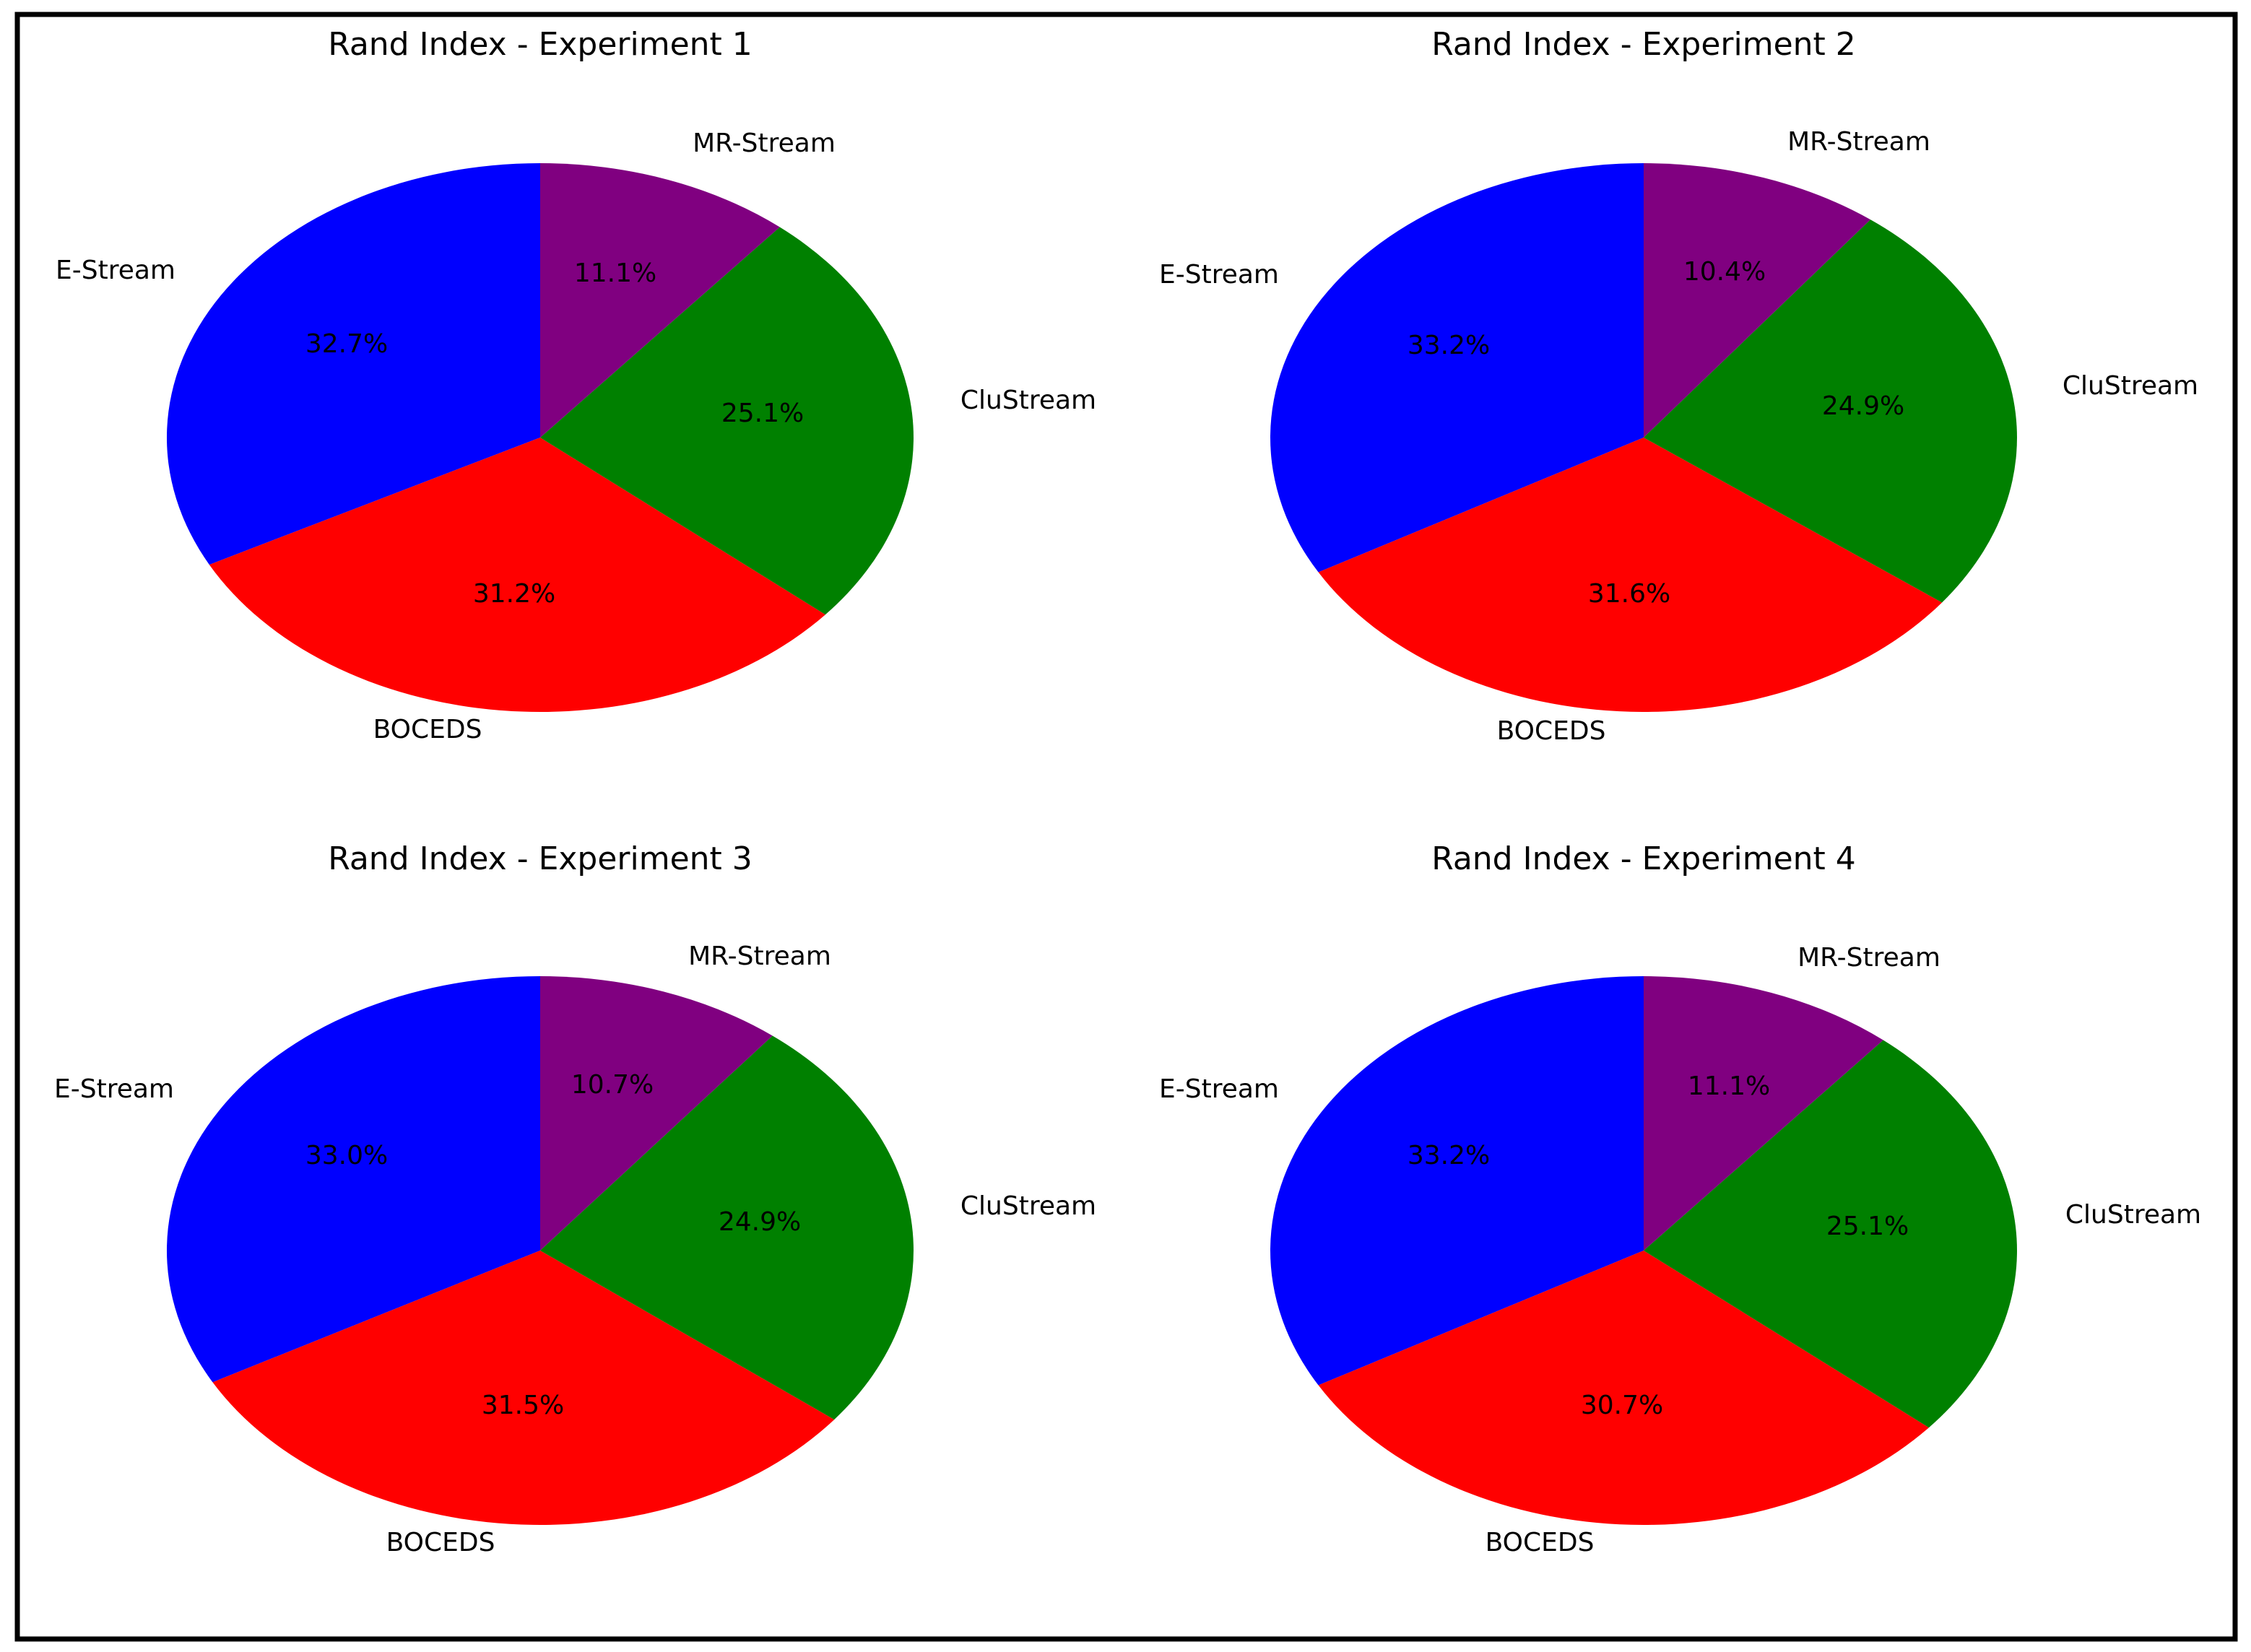 The width and height of the screenshot is (2251, 1652). I want to click on slice-label-1-e-stream: E-Stream, so click(115, 270).